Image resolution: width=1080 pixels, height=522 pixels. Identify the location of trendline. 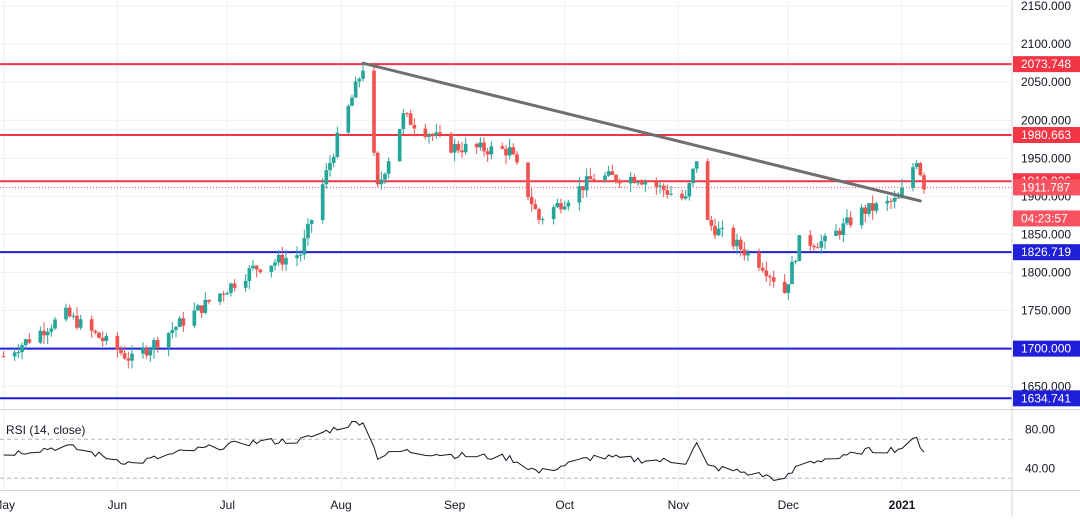
(641, 132).